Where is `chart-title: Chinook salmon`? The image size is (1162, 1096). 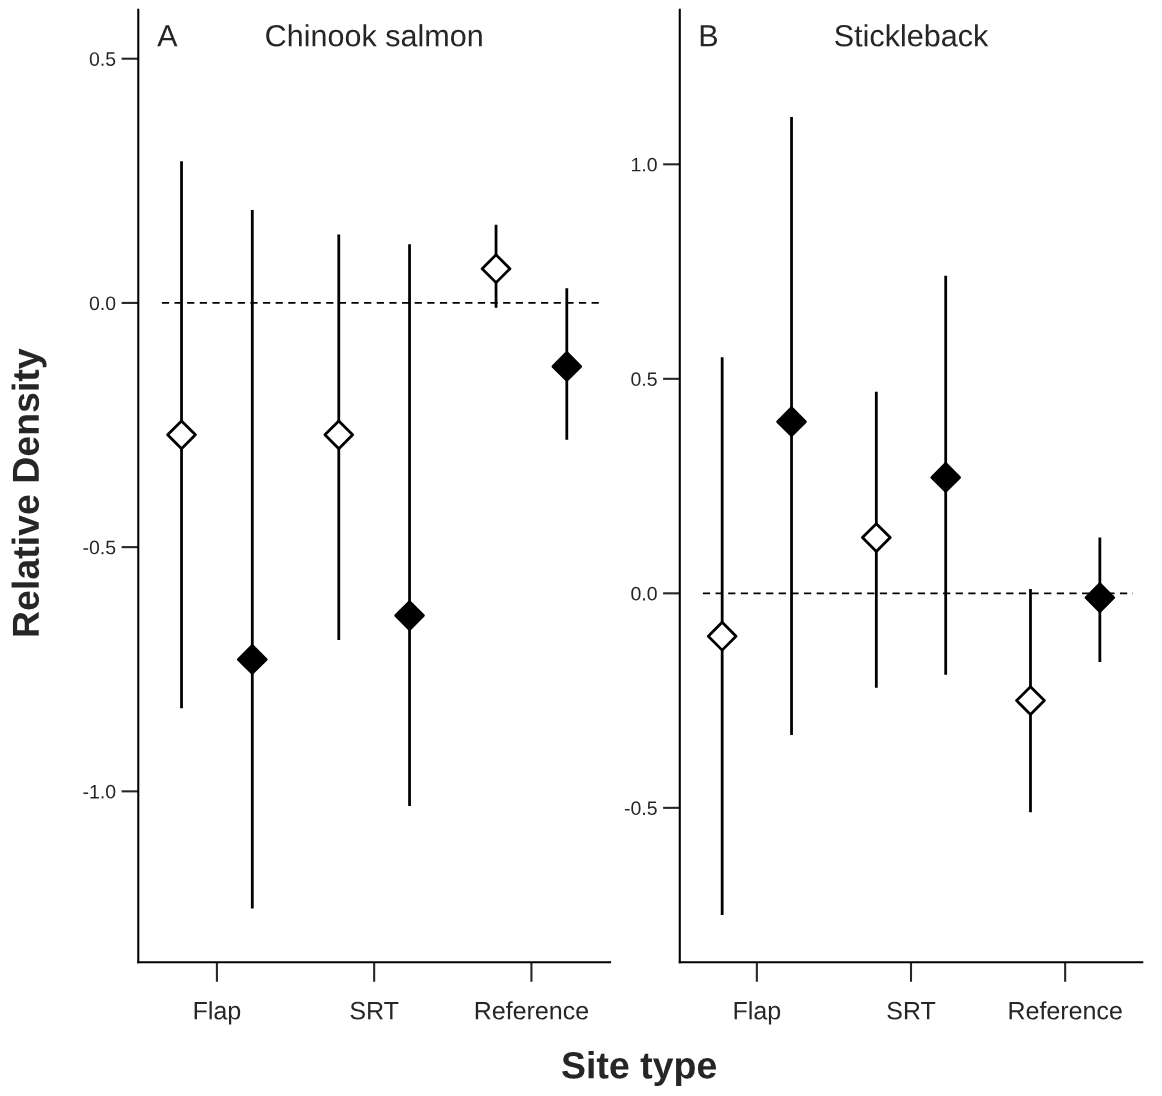 chart-title: Chinook salmon is located at coordinates (374, 35).